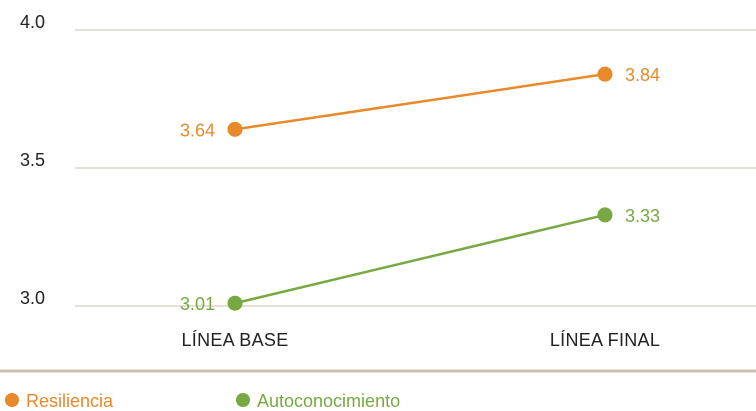 This screenshot has width=756, height=411. What do you see at coordinates (202, 401) in the screenshot?
I see `legend: Resiliencia Autoconocimiento` at bounding box center [202, 401].